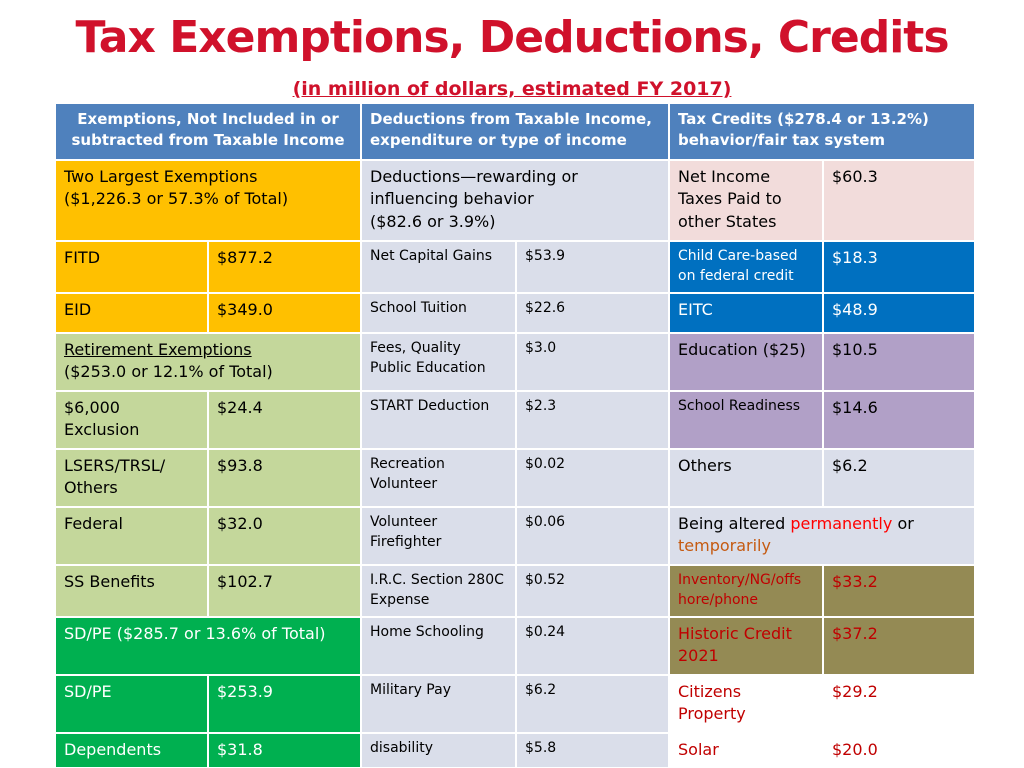  What do you see at coordinates (438, 478) in the screenshot?
I see `table-cell: Recreation Volunteer` at bounding box center [438, 478].